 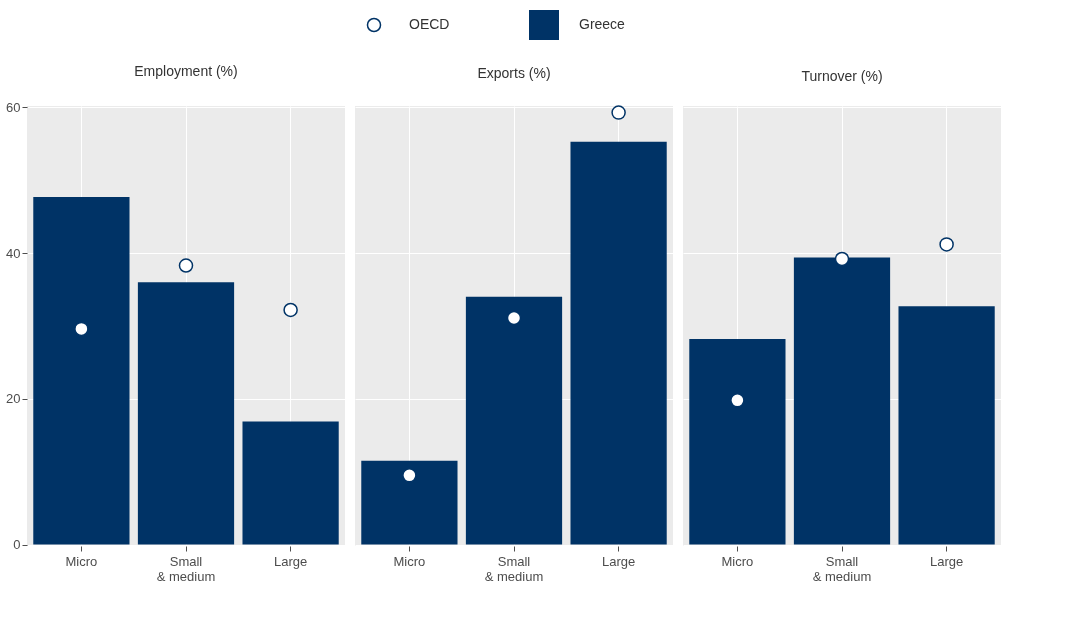 I want to click on y-tick-label: 40, so click(x=13, y=253).